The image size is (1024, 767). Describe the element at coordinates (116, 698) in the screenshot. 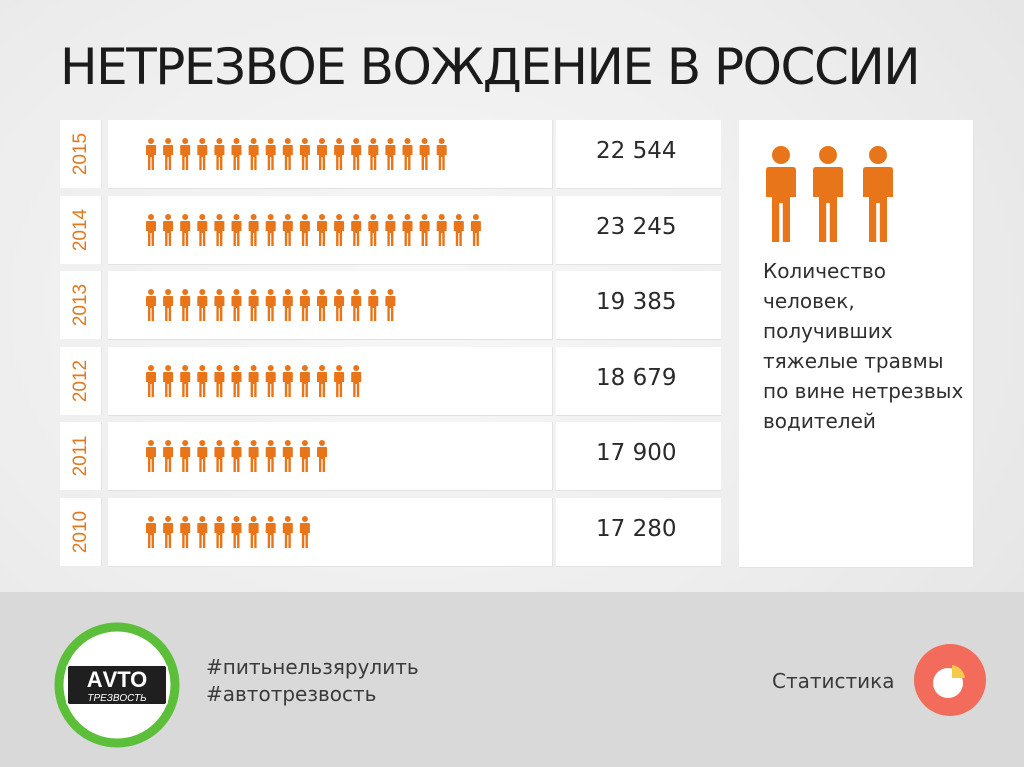

I see `logo-text-bottom: ТРЕЗВОСТЬ` at that location.